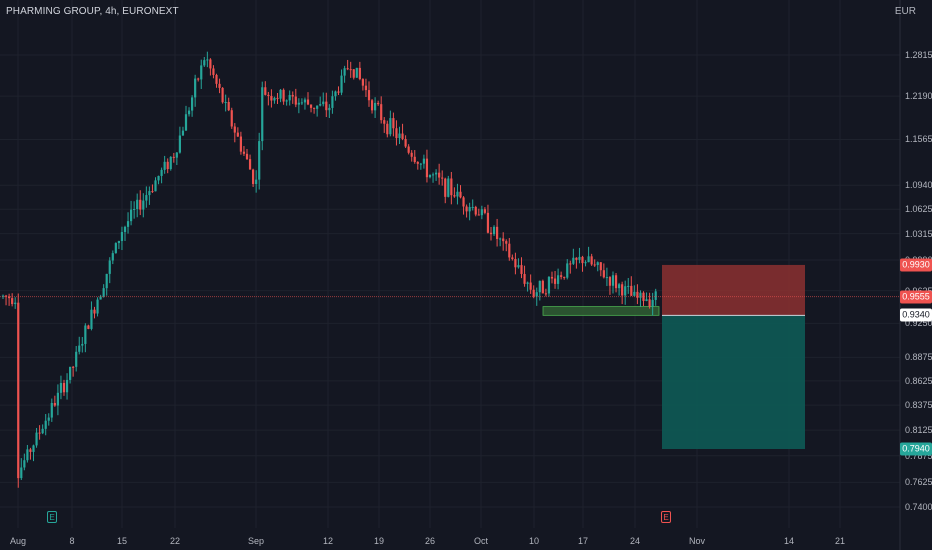 The height and width of the screenshot is (550, 932). What do you see at coordinates (379, 541) in the screenshot?
I see `time-axis-label: 19` at bounding box center [379, 541].